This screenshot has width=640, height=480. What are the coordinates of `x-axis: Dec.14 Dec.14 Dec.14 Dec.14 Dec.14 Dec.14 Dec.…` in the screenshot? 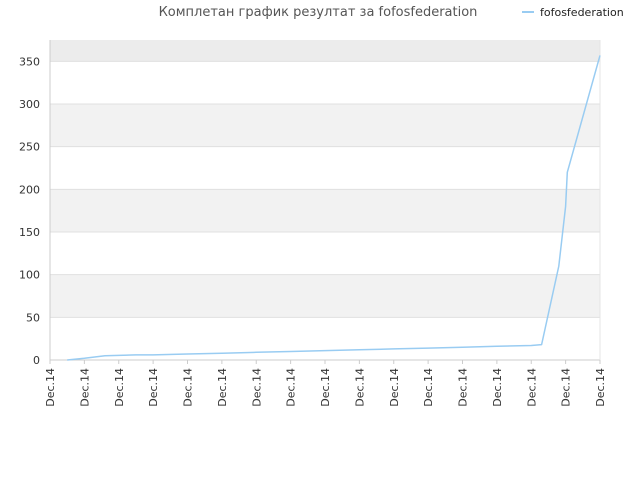 It's located at (325, 383).